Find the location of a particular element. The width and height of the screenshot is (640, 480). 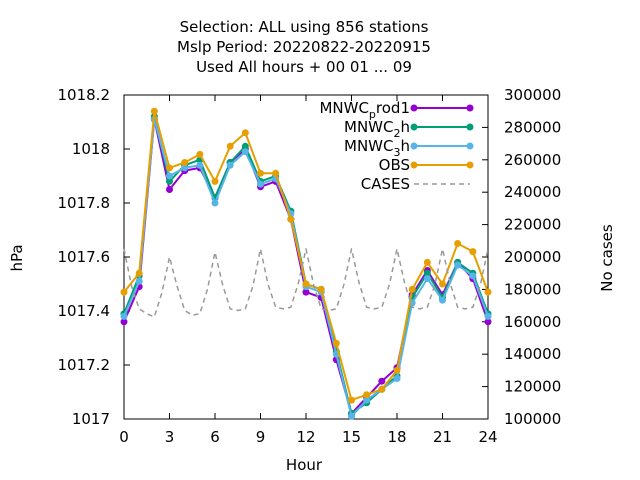

y-tick-label: 1018.2 is located at coordinates (84, 95).